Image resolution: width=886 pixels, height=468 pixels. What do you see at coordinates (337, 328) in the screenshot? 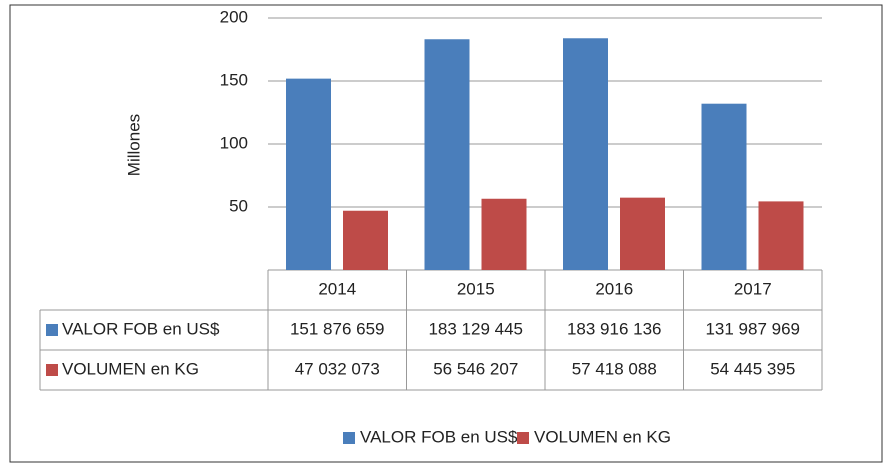
I see `table-value: 151 876 659` at bounding box center [337, 328].